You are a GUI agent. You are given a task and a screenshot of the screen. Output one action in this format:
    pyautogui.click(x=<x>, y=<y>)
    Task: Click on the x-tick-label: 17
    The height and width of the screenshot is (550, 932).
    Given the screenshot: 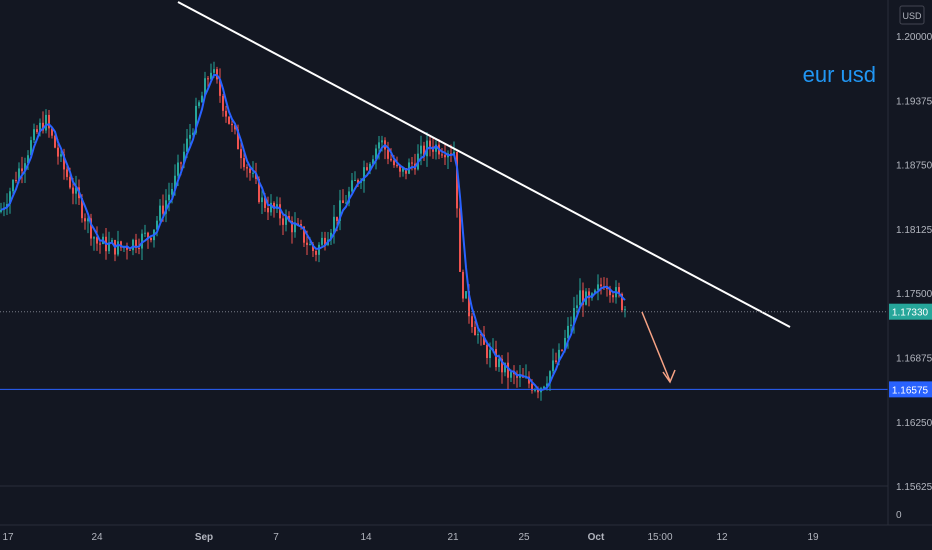 What is the action you would take?
    pyautogui.click(x=8, y=537)
    